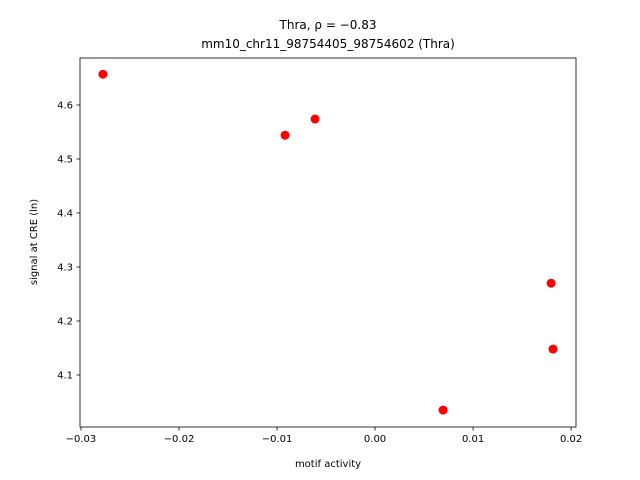 The height and width of the screenshot is (480, 640). I want to click on x-tick-label: −0.02, so click(179, 439).